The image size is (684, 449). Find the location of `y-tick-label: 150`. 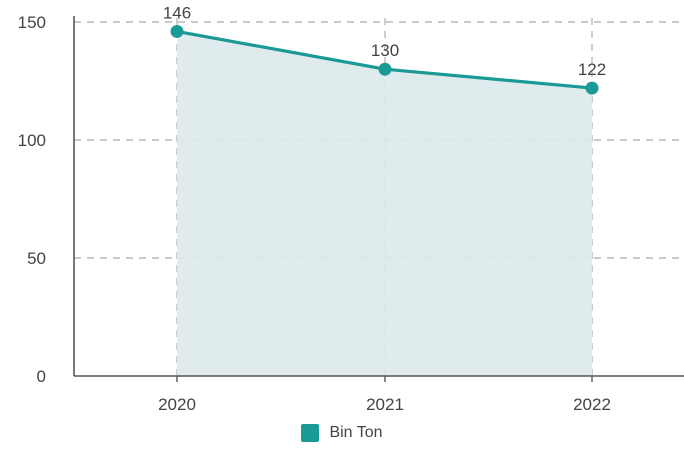

y-tick-label: 150 is located at coordinates (32, 22).